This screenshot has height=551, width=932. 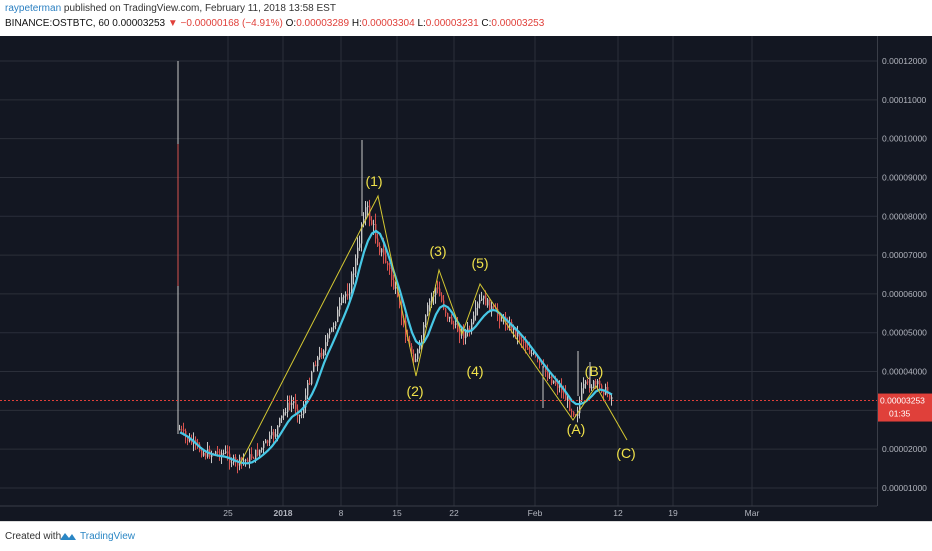 What do you see at coordinates (474, 371) in the screenshot?
I see `wave-label: (4)` at bounding box center [474, 371].